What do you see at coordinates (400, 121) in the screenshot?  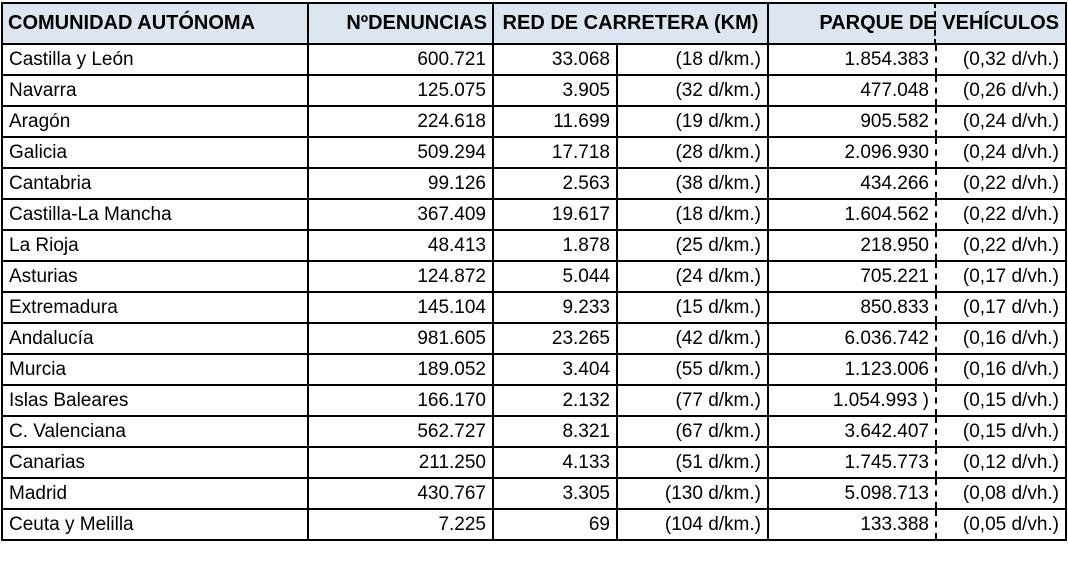 I see `cell-denuncias: 224.618` at bounding box center [400, 121].